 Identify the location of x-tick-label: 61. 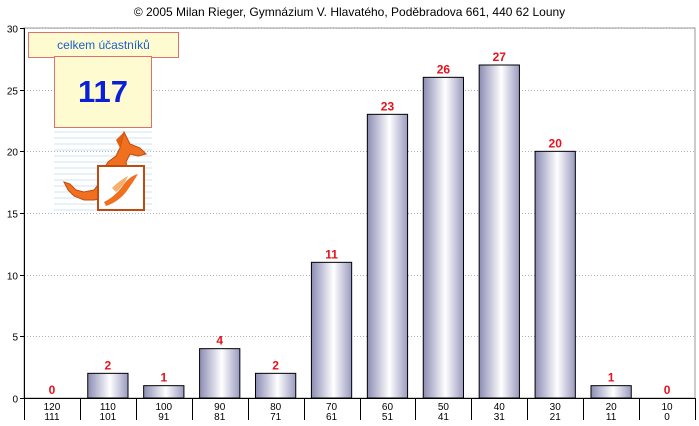
(332, 417).